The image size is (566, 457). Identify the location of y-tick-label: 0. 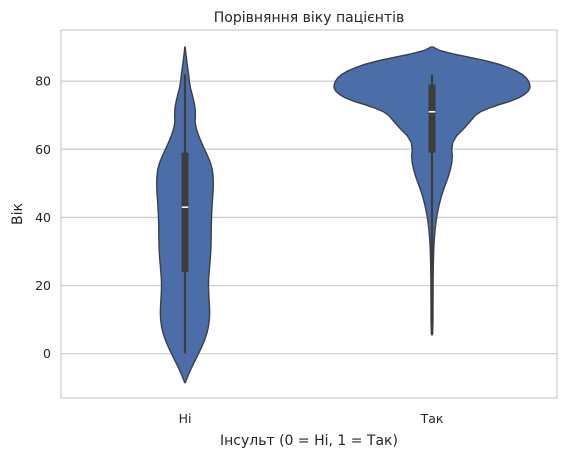
(47, 353).